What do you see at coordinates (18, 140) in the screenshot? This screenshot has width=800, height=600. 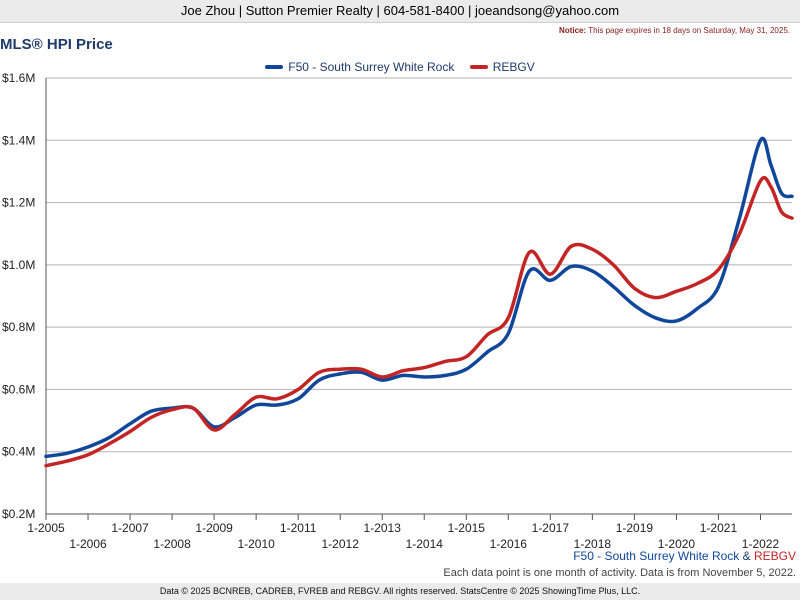 I see `y-tick-label: $1.4M` at bounding box center [18, 140].